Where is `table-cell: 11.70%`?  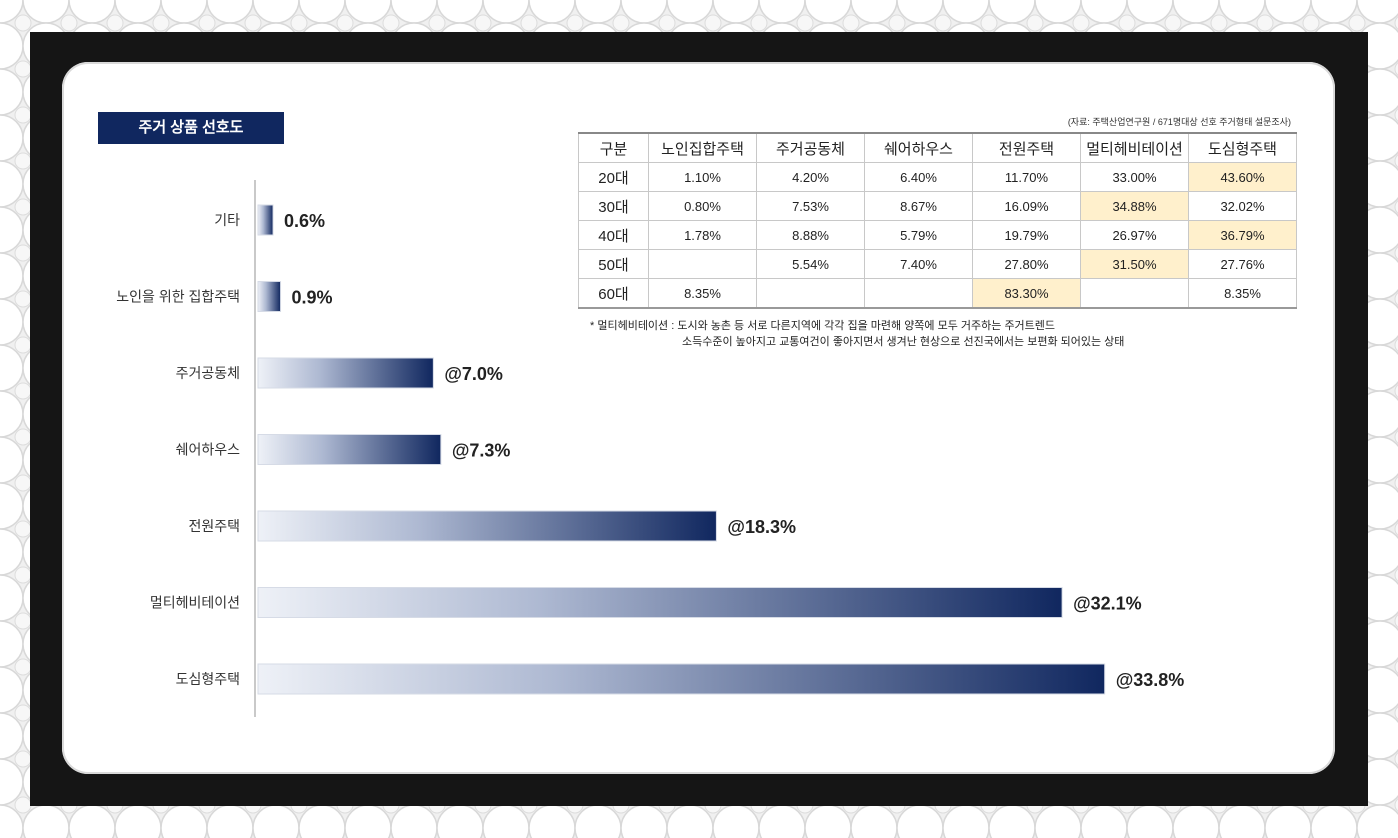
table-cell: 11.70% is located at coordinates (1026, 177).